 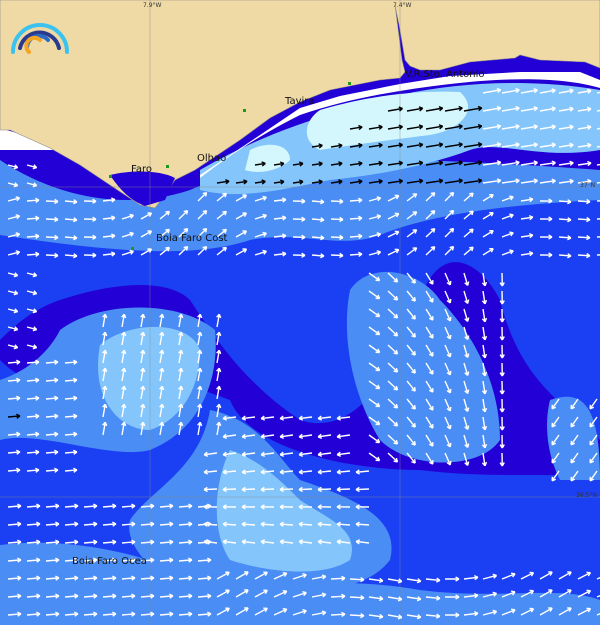 What do you see at coordinates (141, 169) in the screenshot?
I see `place-label: Faro` at bounding box center [141, 169].